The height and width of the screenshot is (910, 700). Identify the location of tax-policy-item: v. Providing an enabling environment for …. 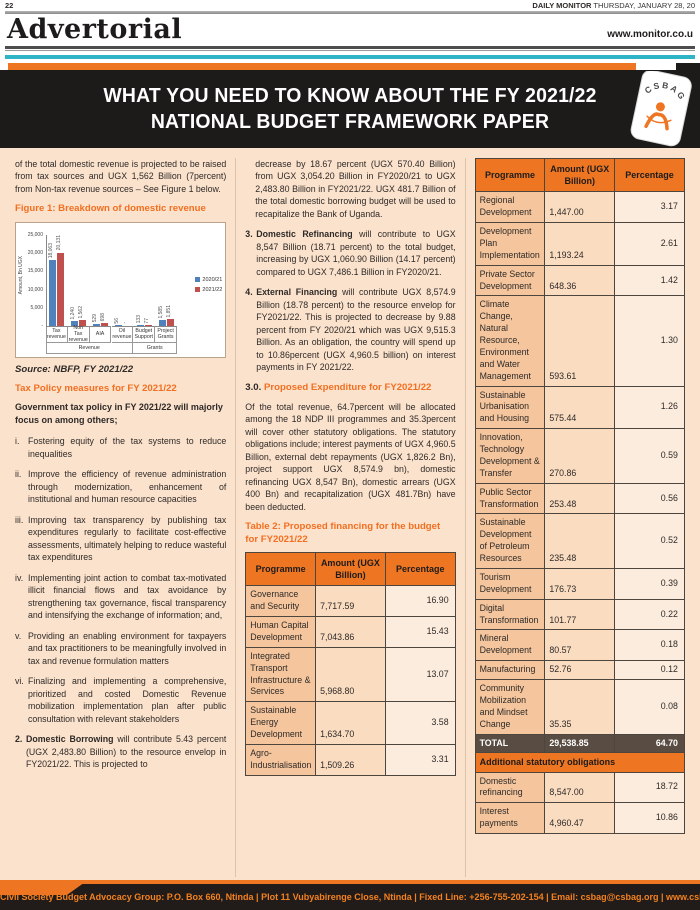
(121, 648).